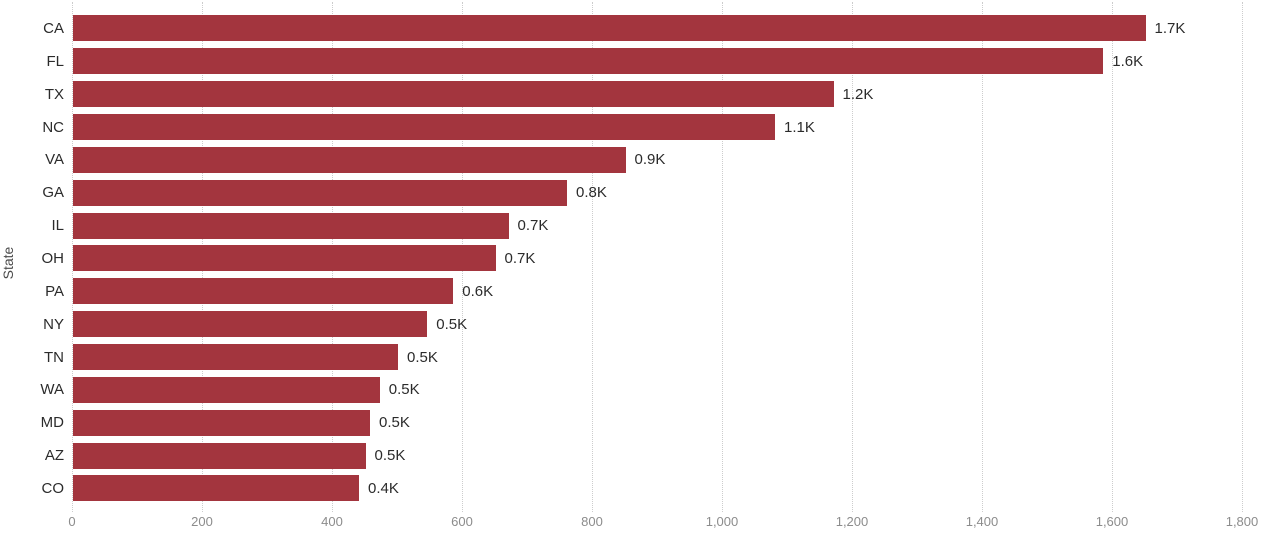  Describe the element at coordinates (53, 193) in the screenshot. I see `category-label: GA` at that location.